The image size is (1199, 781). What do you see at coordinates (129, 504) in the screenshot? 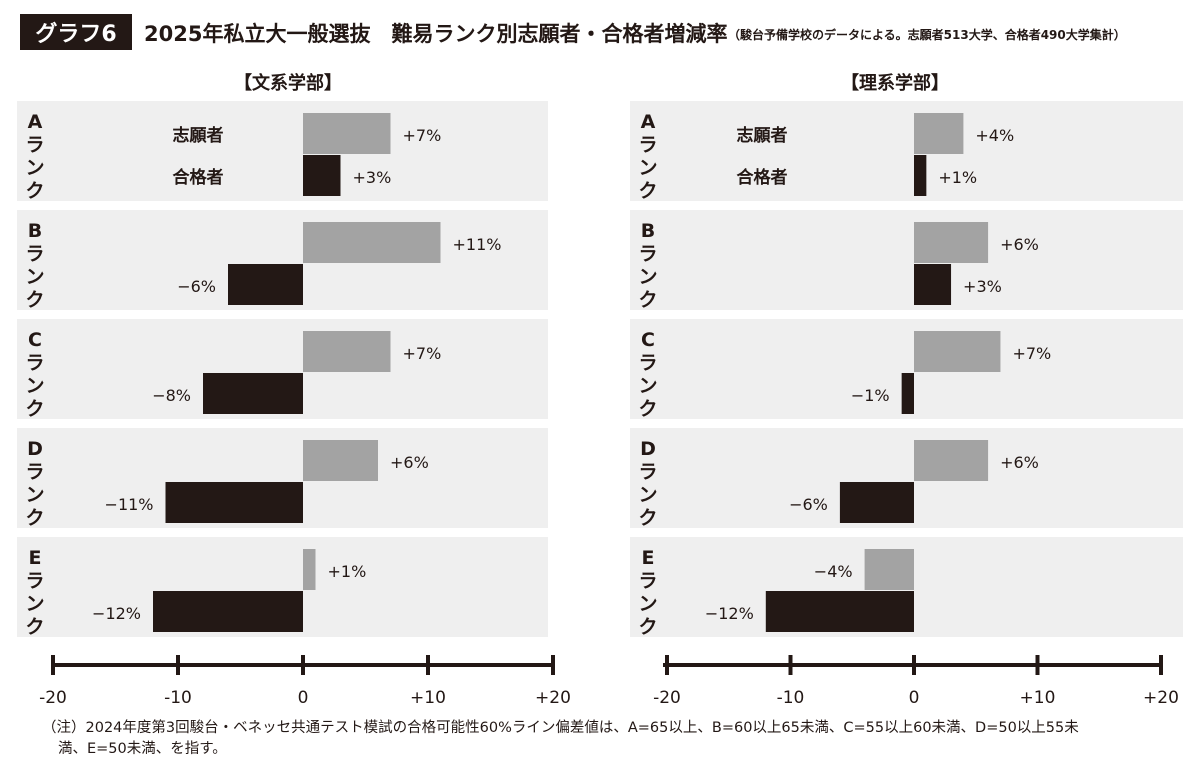
I see `data-label: −11%` at bounding box center [129, 504].